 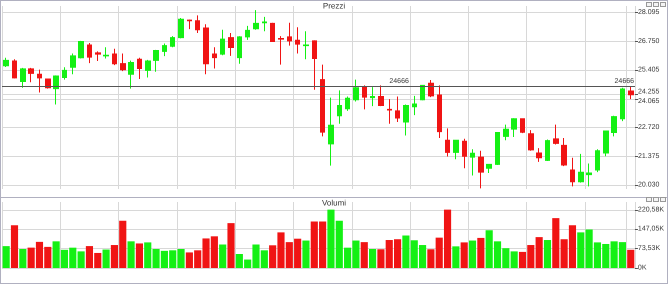 What do you see at coordinates (334, 203) in the screenshot?
I see `chart-title: Volumi` at bounding box center [334, 203].